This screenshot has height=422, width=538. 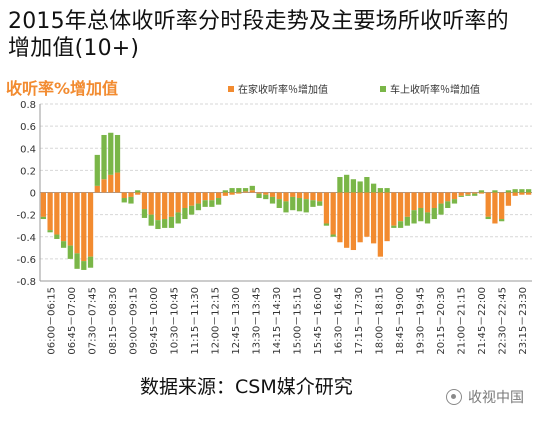 I want to click on y-tick-label: 0.2, so click(x=28, y=171).